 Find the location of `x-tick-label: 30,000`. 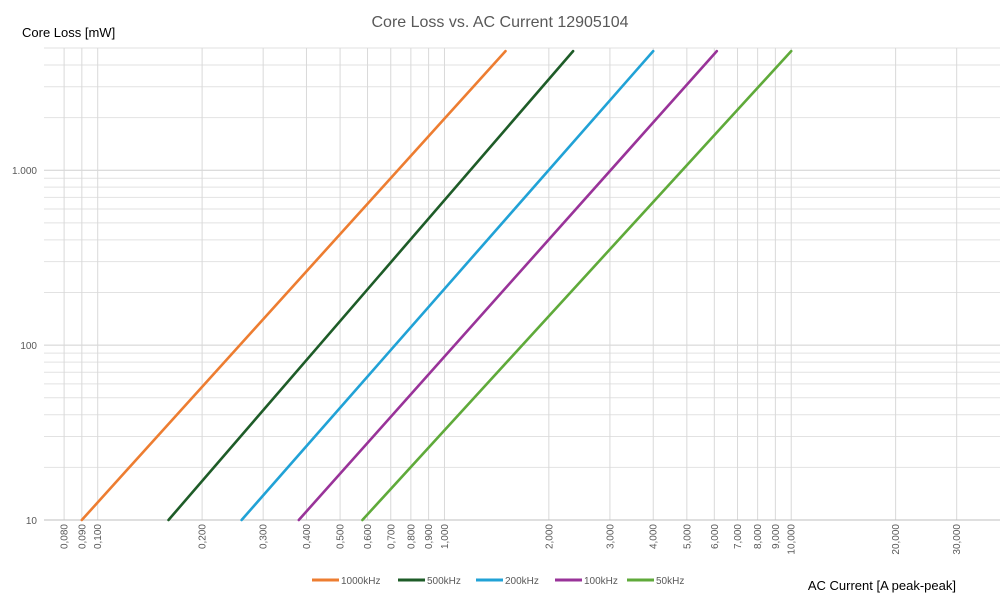

x-tick-label: 30,000 is located at coordinates (957, 539).